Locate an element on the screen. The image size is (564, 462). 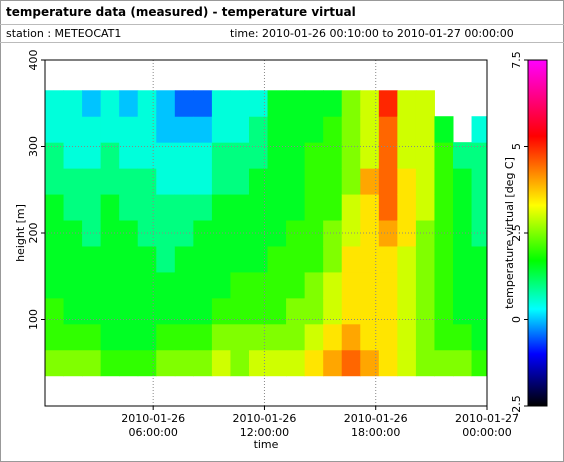
colorbar-tick-label: 2.5 is located at coordinates (516, 233).